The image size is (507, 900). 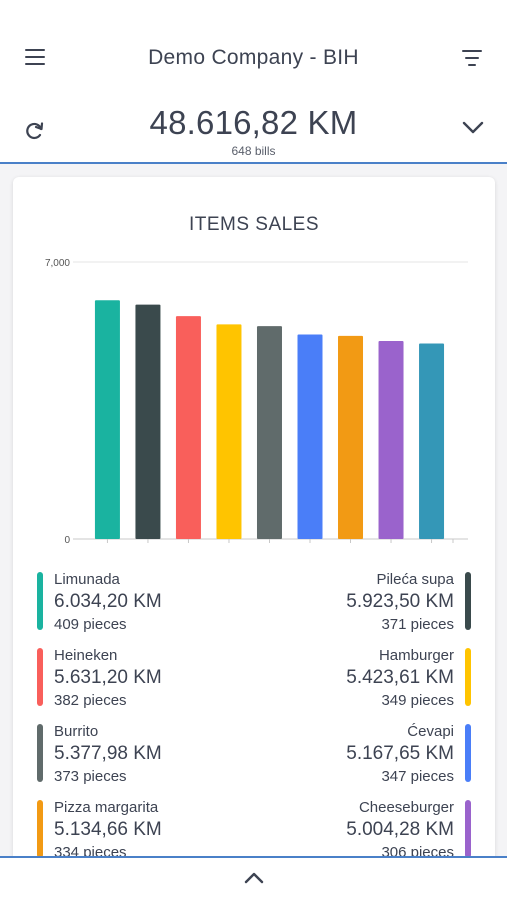 What do you see at coordinates (86, 655) in the screenshot?
I see `legend-item-name: Heineken` at bounding box center [86, 655].